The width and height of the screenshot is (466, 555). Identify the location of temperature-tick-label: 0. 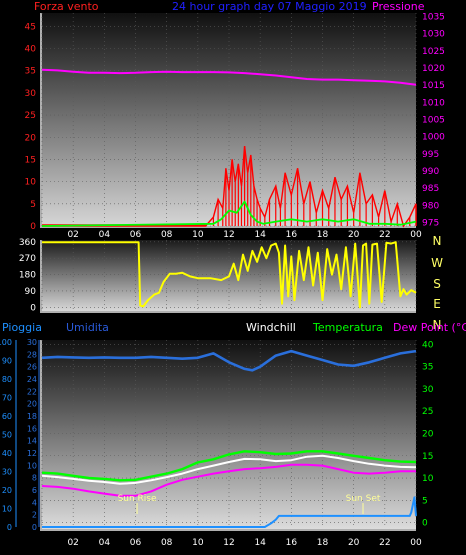
(425, 524).